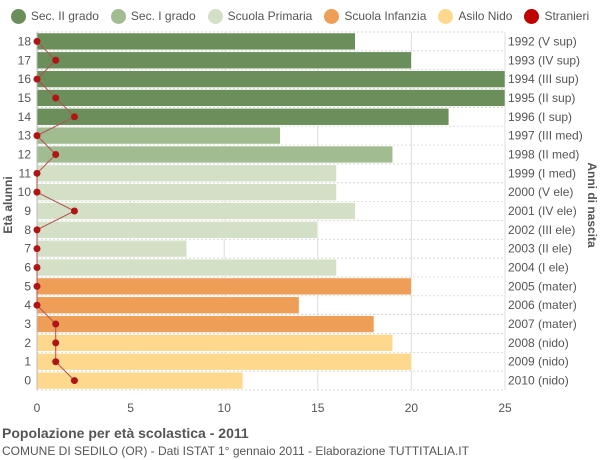  Describe the element at coordinates (412, 408) in the screenshot. I see `x-tick-label: 20` at that location.